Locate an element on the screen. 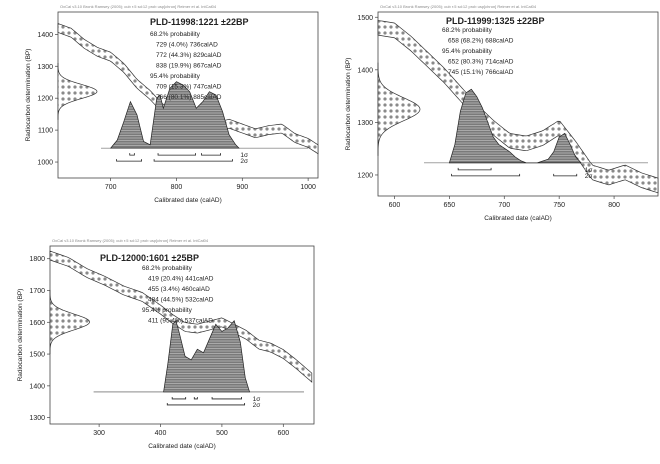 The image size is (660, 464). x-tick-label: 400 is located at coordinates (161, 433).